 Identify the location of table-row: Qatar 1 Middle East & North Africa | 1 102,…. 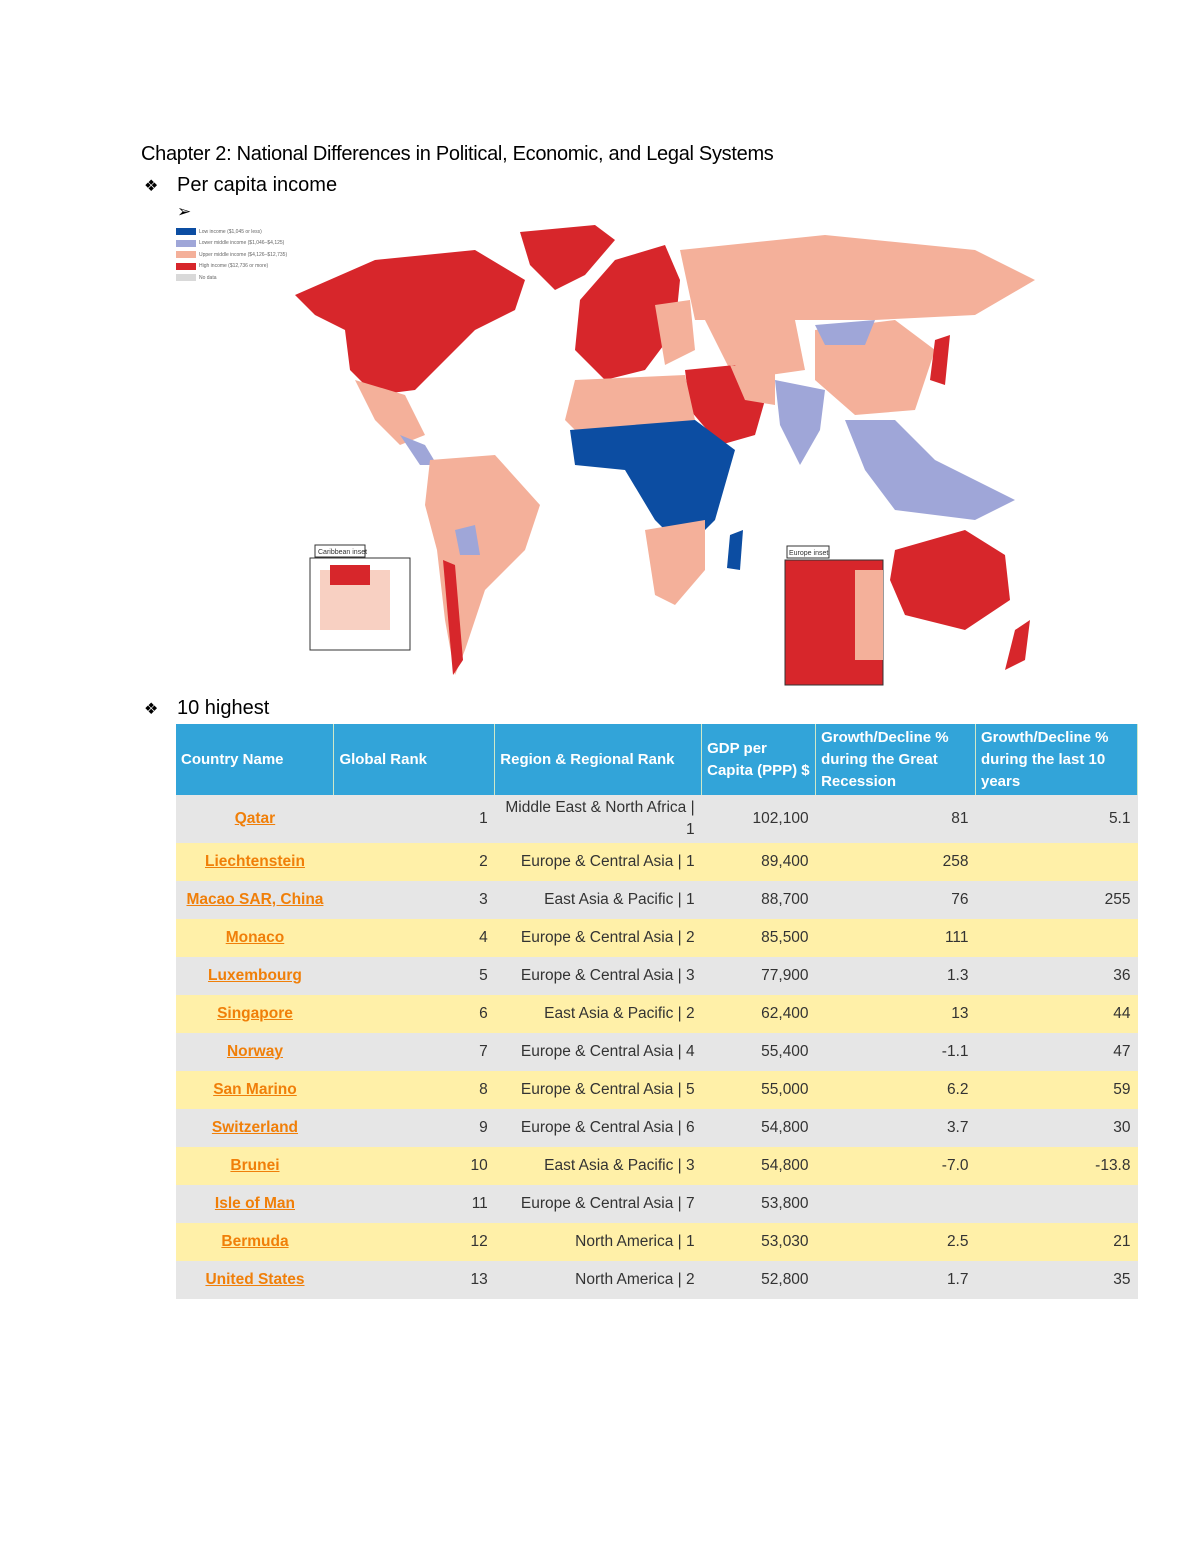
(657, 819).